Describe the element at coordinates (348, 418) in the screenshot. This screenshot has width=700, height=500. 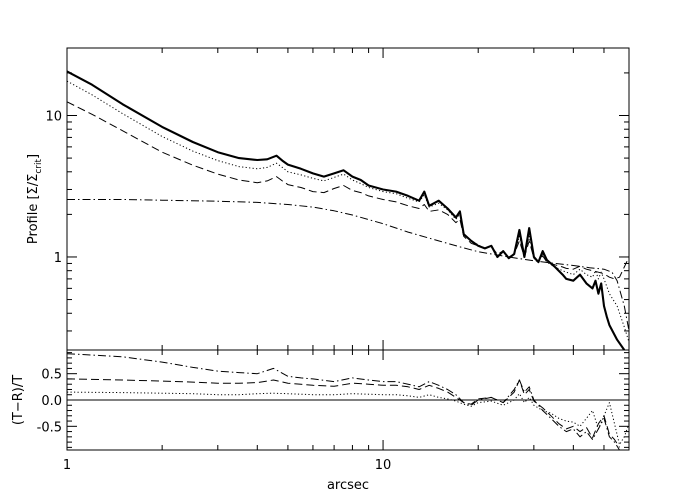
I see `bottom-series-dotted` at that location.